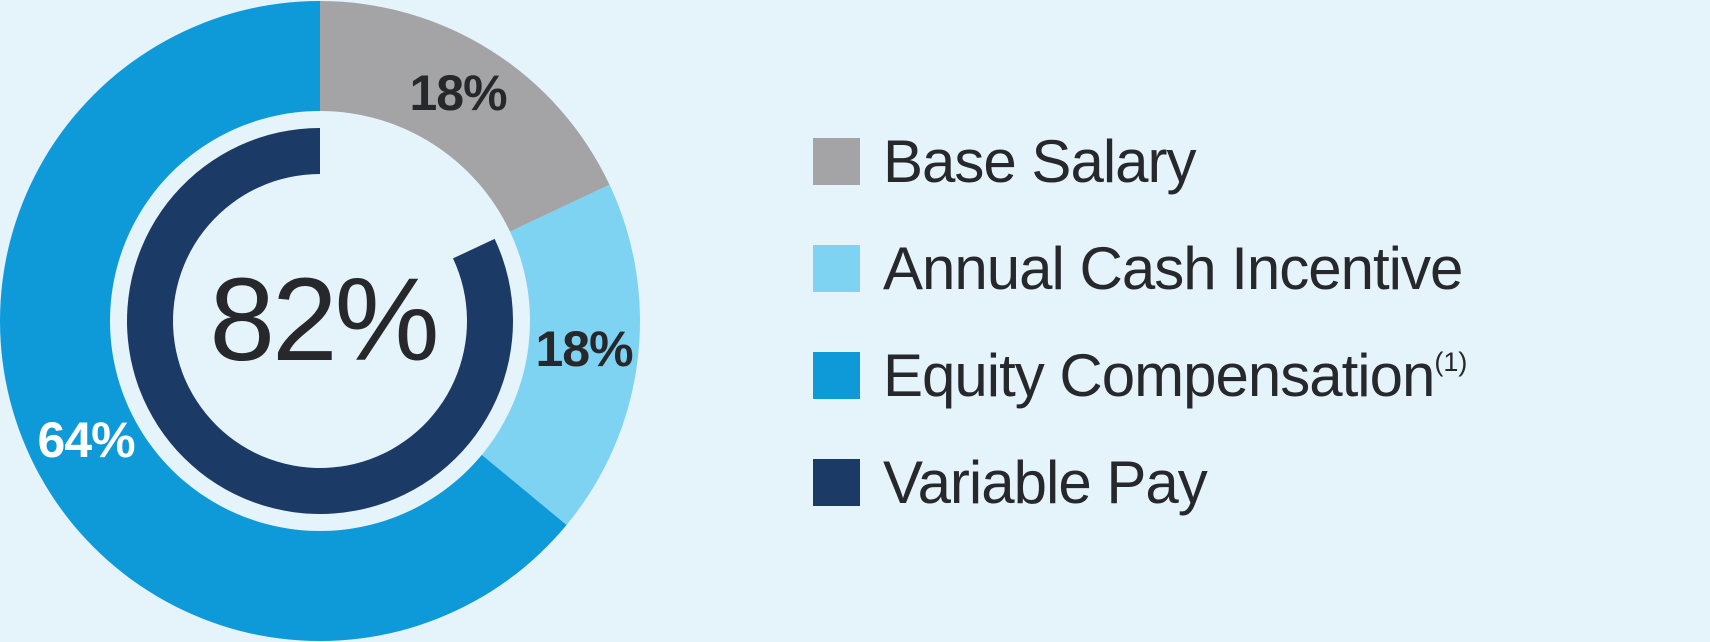 The image size is (1710, 642). Describe the element at coordinates (836, 375) in the screenshot. I see `legend-swatch-equity-compensation` at that location.